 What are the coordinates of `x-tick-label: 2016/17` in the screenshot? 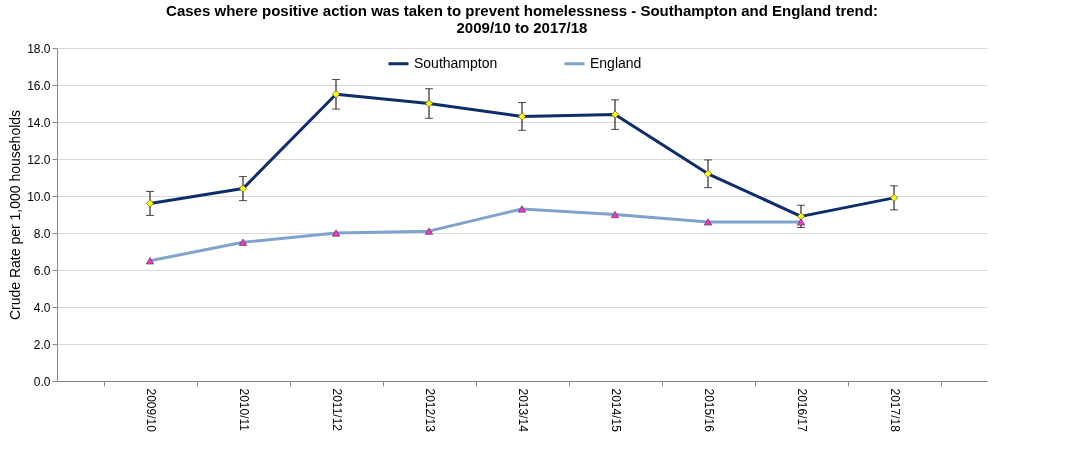 It's located at (801, 410).